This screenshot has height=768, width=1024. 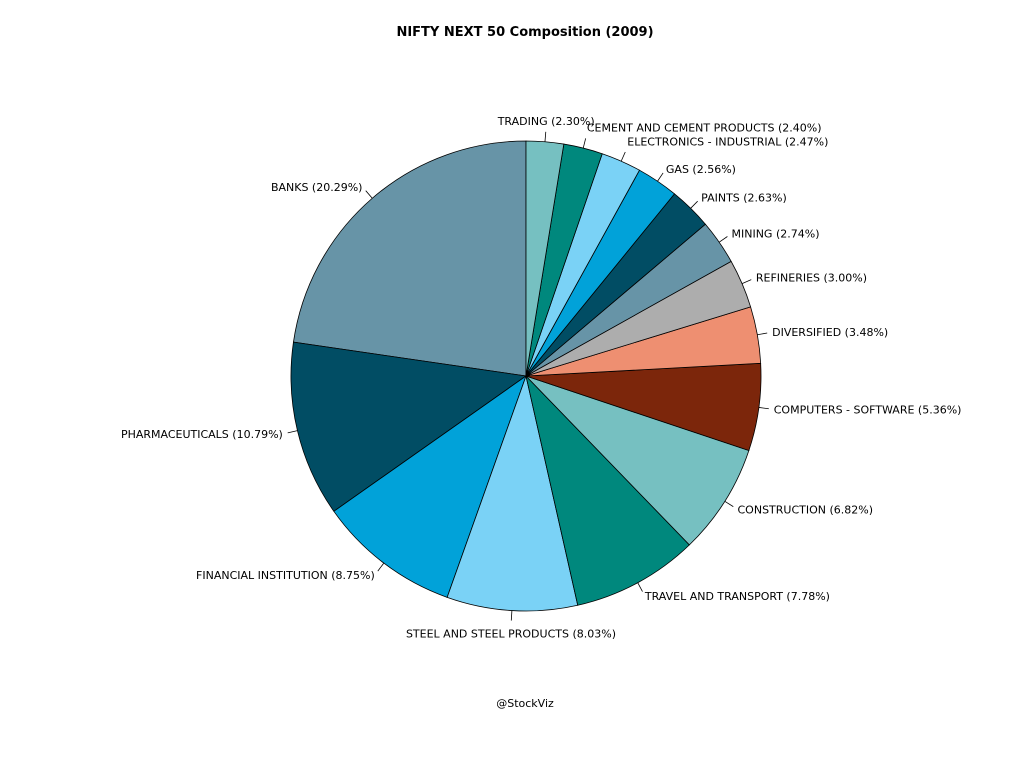 What do you see at coordinates (744, 198) in the screenshot?
I see `slice-label-10: PAINTS (2.63%)` at bounding box center [744, 198].